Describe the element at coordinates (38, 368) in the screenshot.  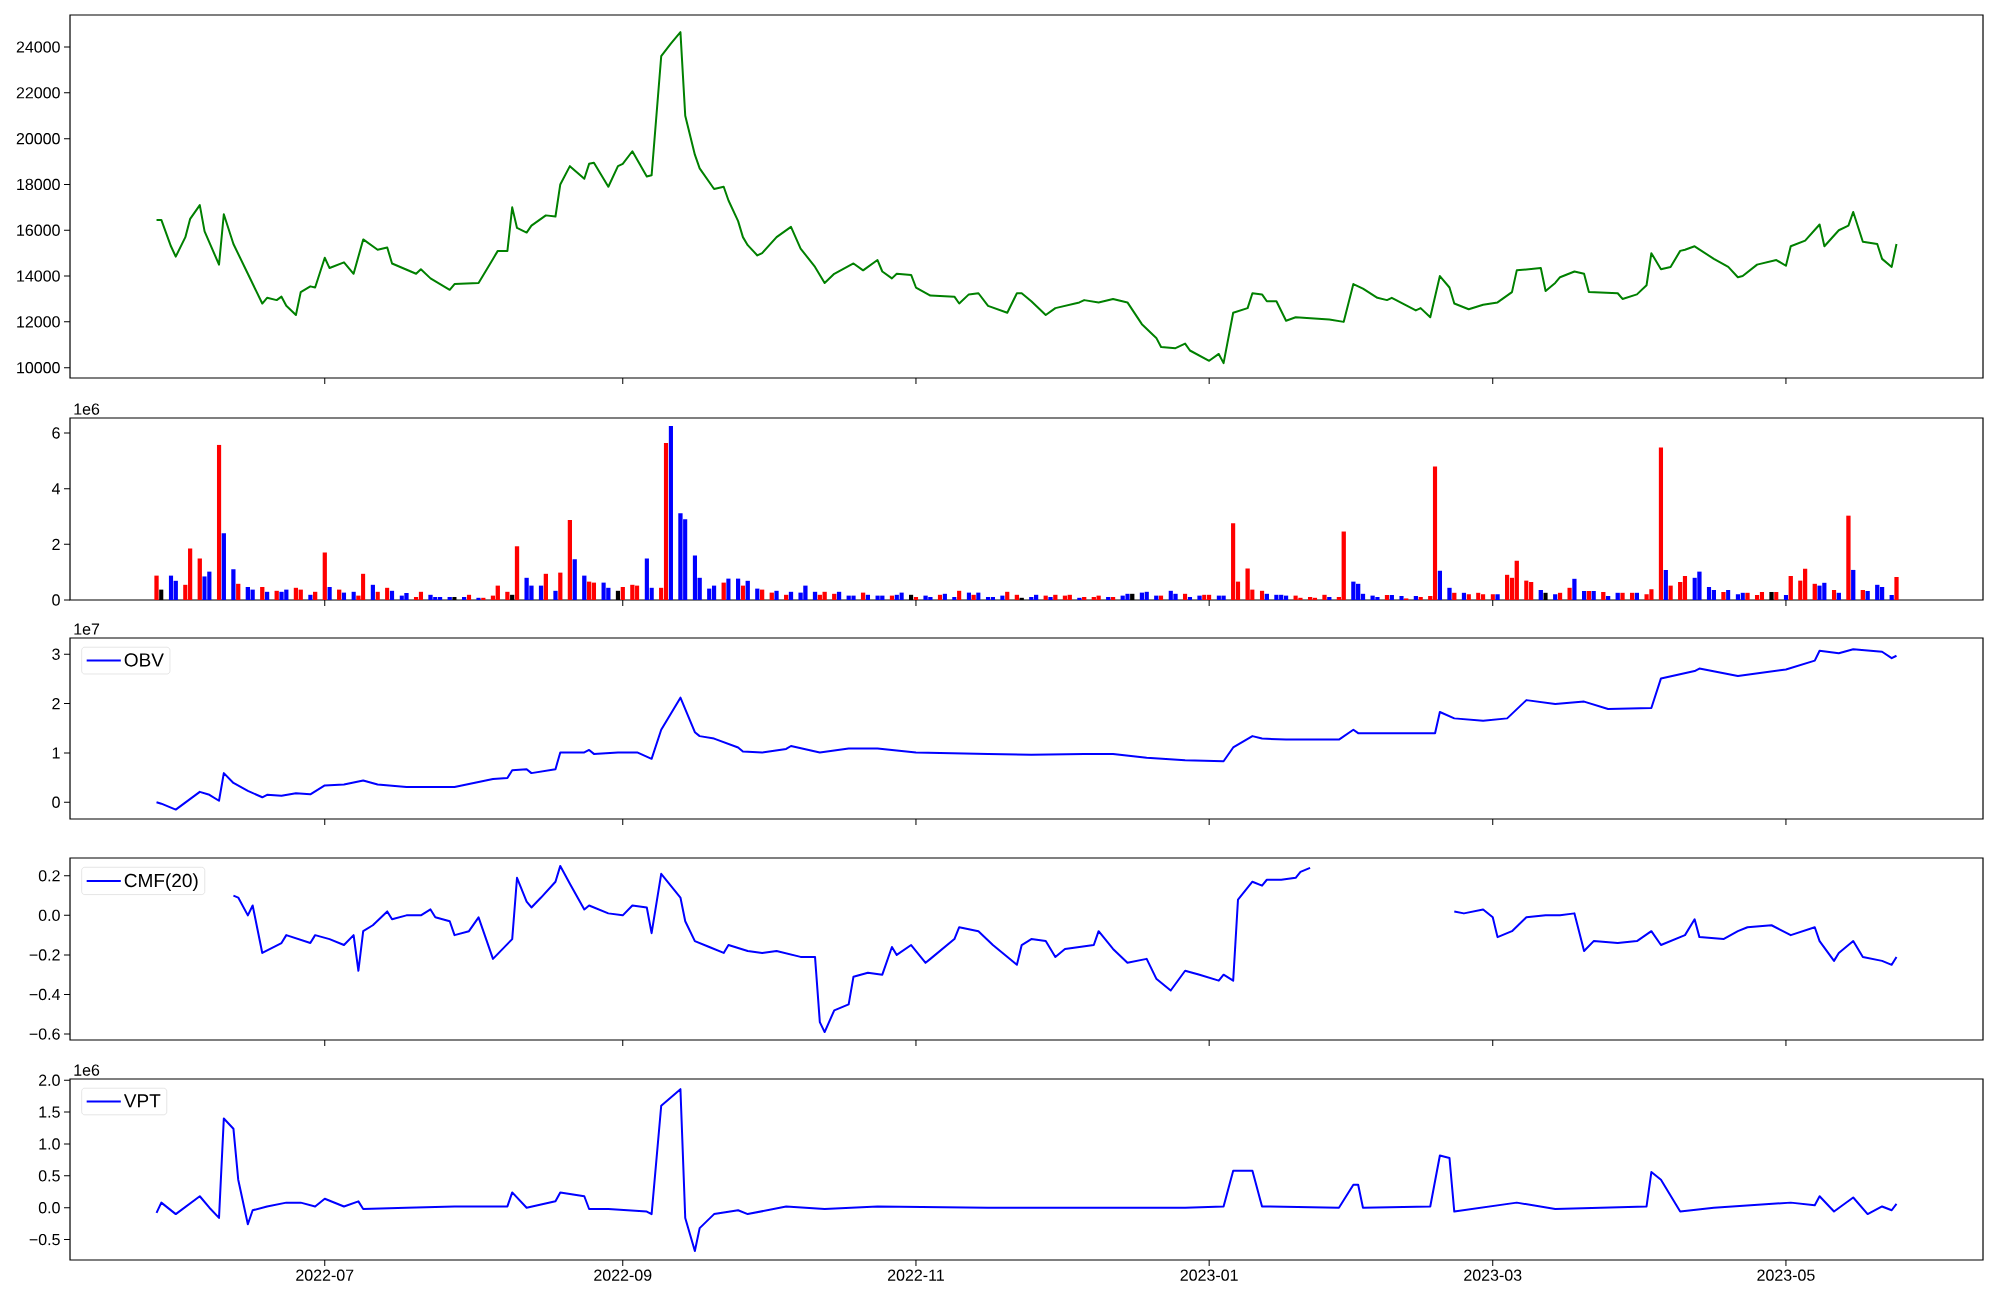
I see `y-tick-label: 10000` at that location.